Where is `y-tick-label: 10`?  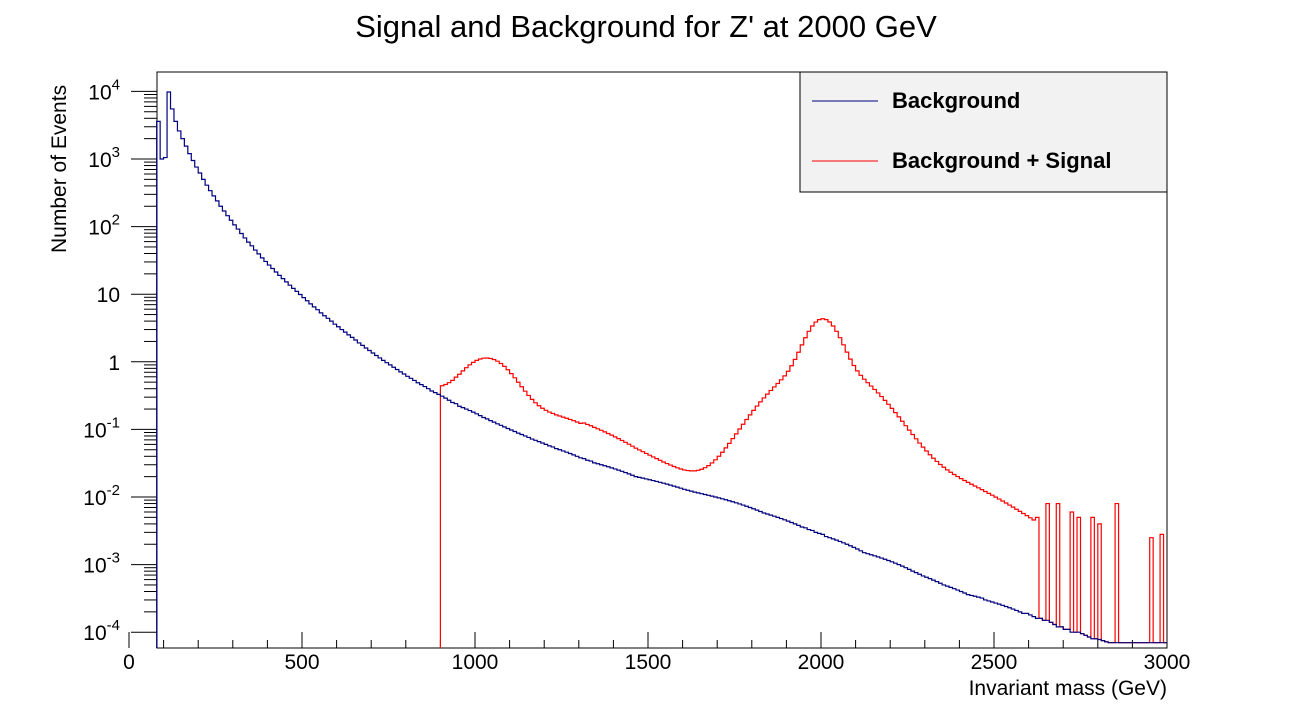
y-tick-label: 10 is located at coordinates (108, 295).